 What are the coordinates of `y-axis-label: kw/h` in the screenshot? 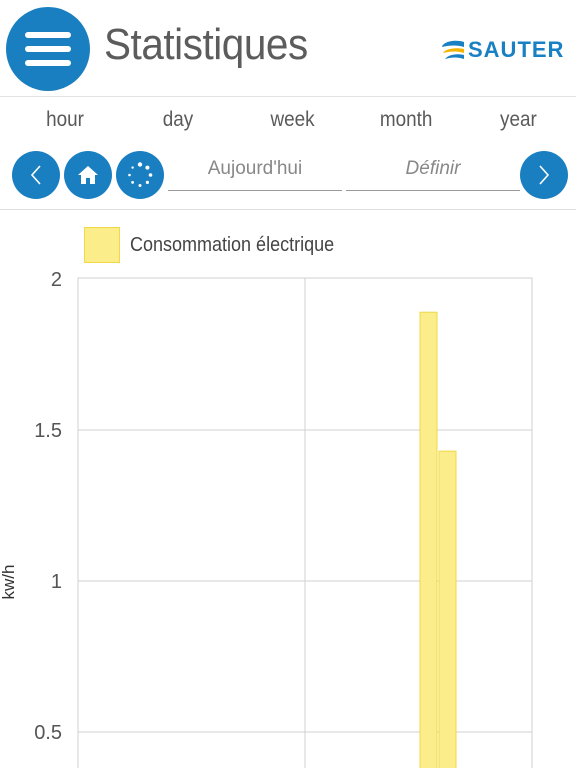 It's located at (9, 582).